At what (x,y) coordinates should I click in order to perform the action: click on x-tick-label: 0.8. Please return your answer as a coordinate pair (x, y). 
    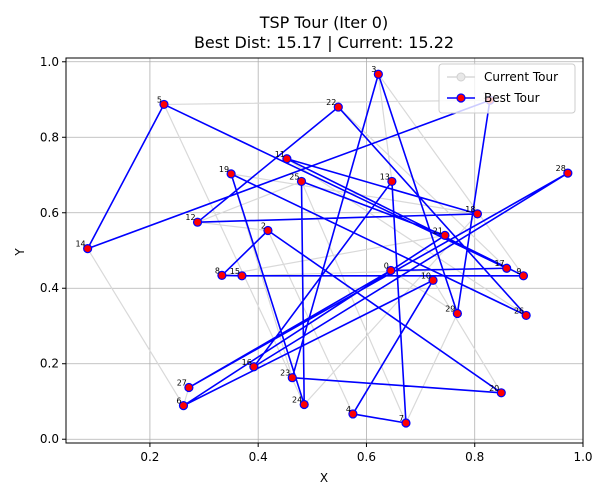
    Looking at the image, I should click on (474, 457).